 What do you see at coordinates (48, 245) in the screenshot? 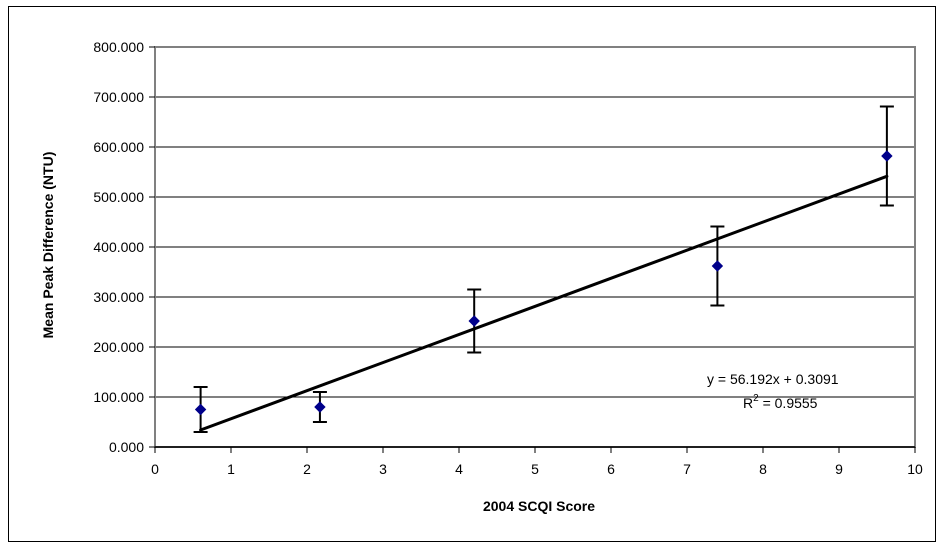
I see `y-axis-title: Mean Peak Difference (NTU)` at bounding box center [48, 245].